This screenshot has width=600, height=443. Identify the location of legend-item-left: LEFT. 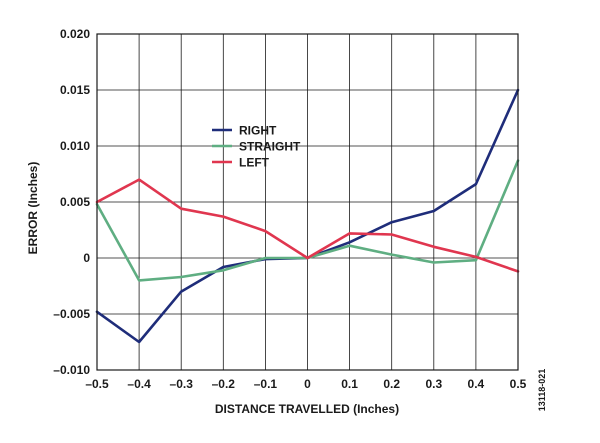
(241, 163).